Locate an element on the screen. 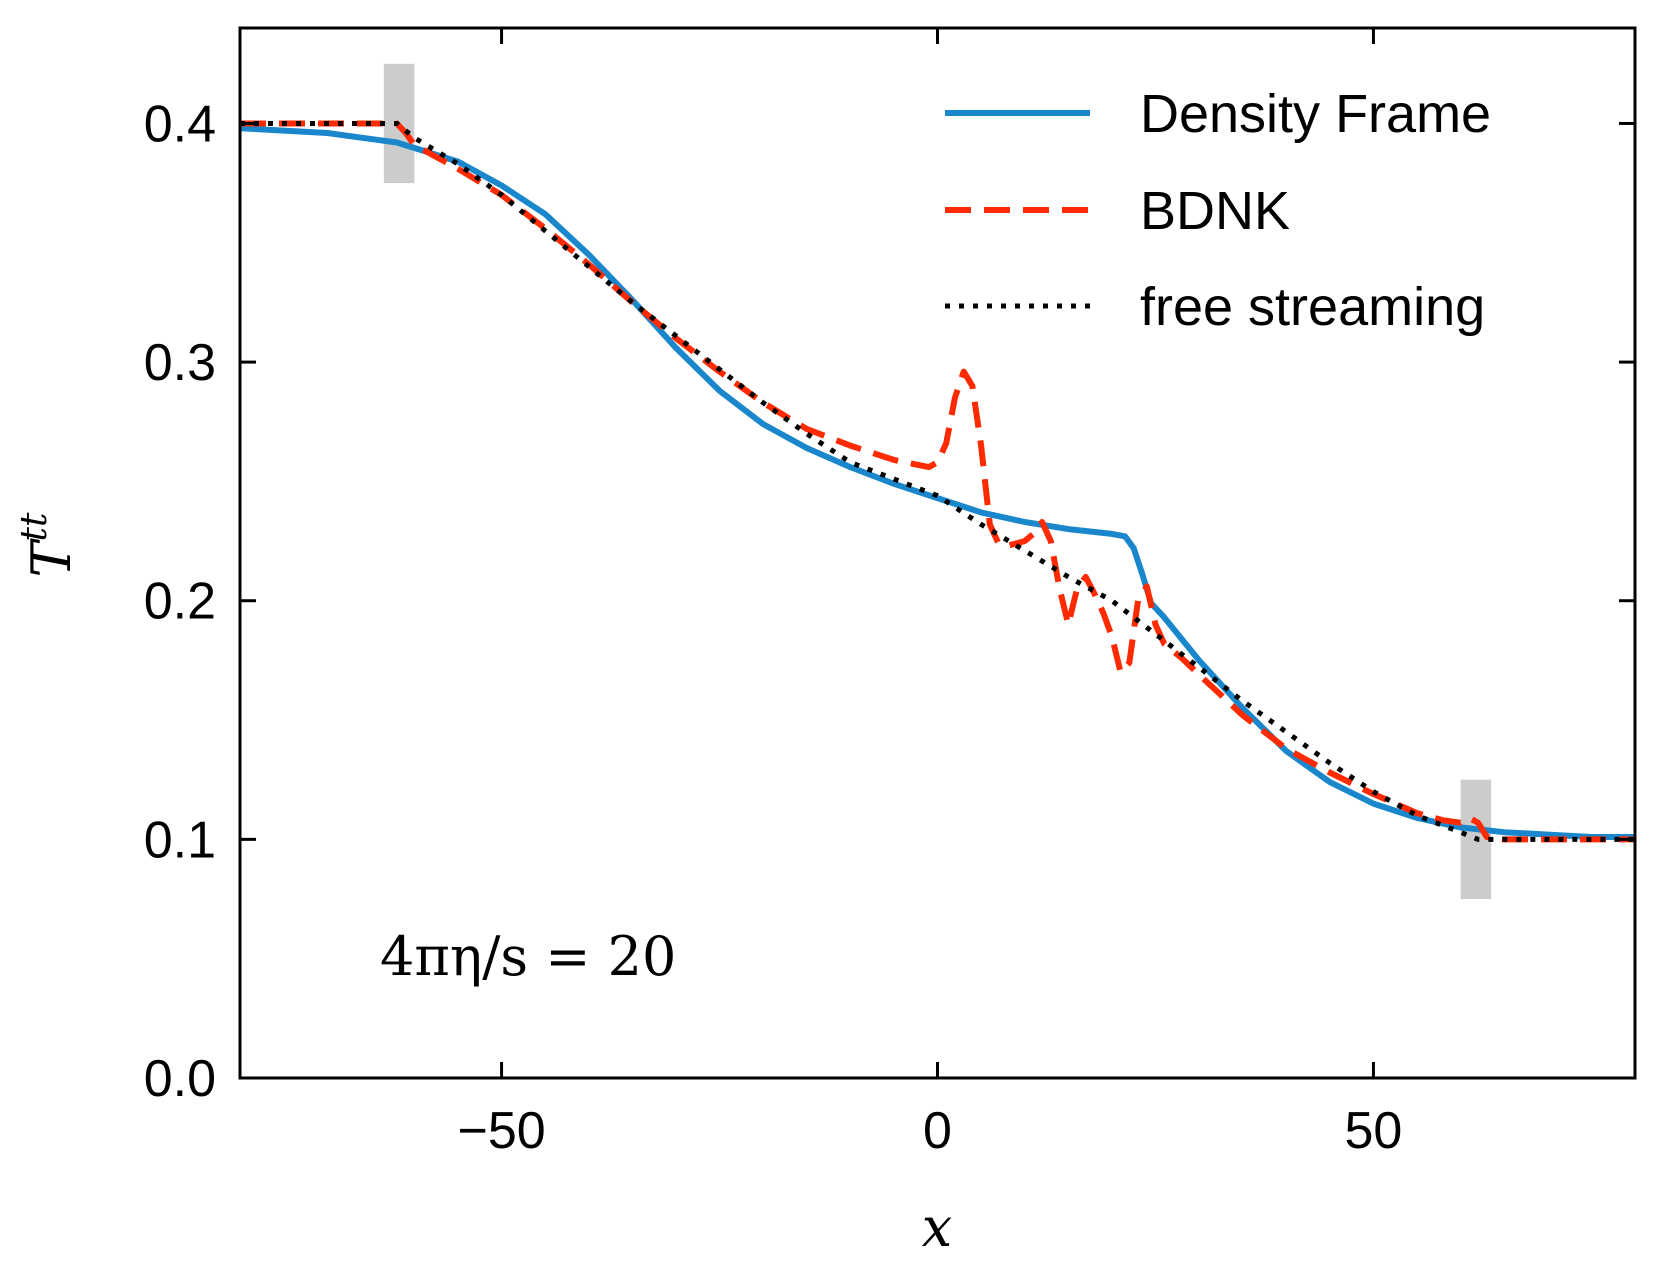 The height and width of the screenshot is (1283, 1658). y-axis-label-sup: tt is located at coordinates (34, 526).